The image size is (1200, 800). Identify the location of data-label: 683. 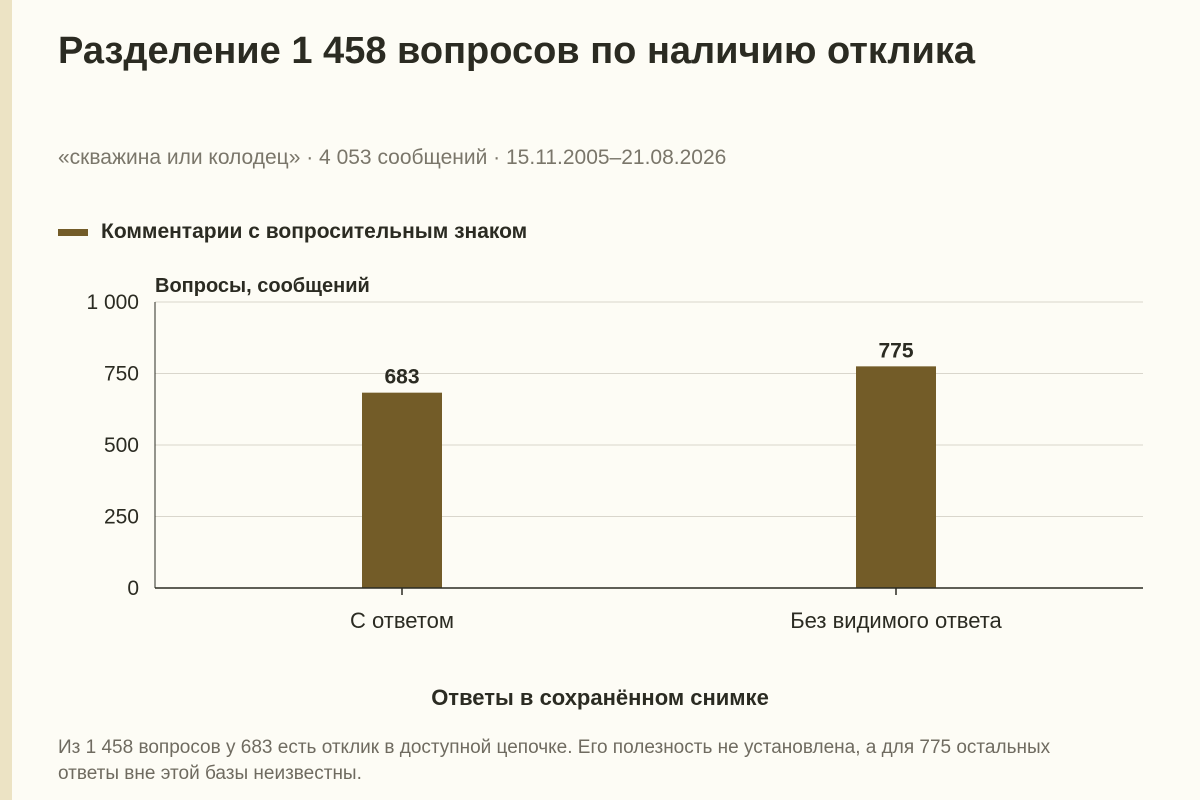
(401, 377).